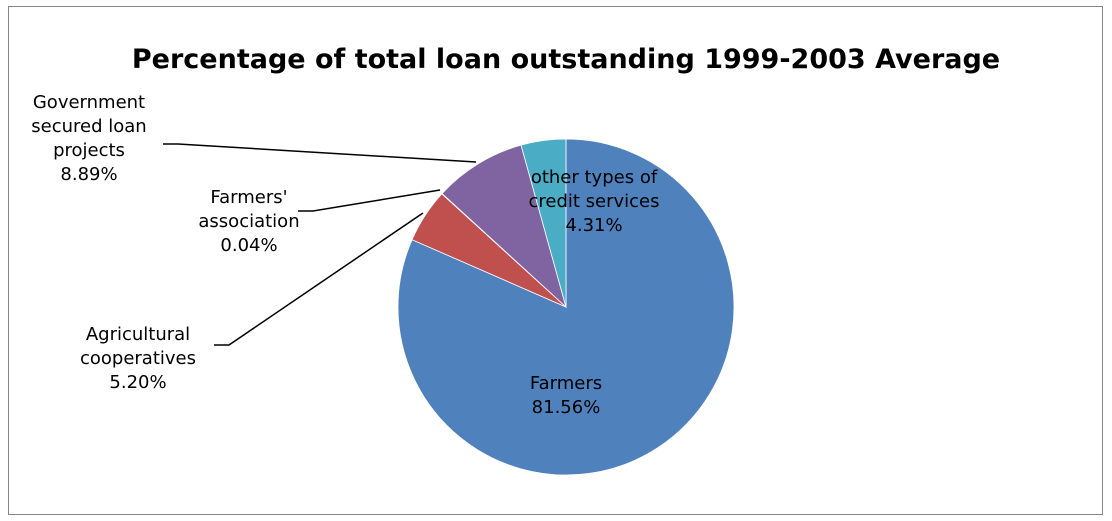 Image resolution: width=1112 pixels, height=521 pixels. I want to click on data-label-4-line-0: other types of, so click(594, 177).